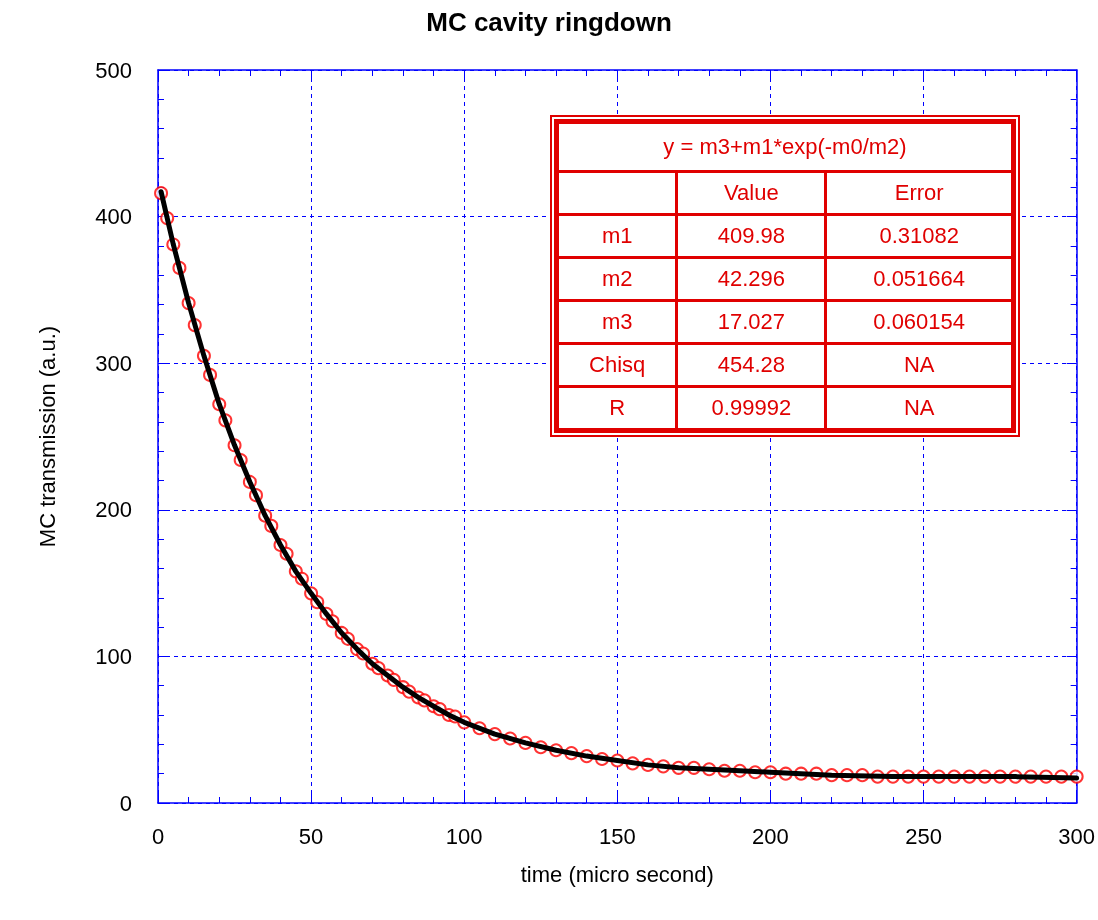  What do you see at coordinates (617, 236) in the screenshot?
I see `annotation: m1` at bounding box center [617, 236].